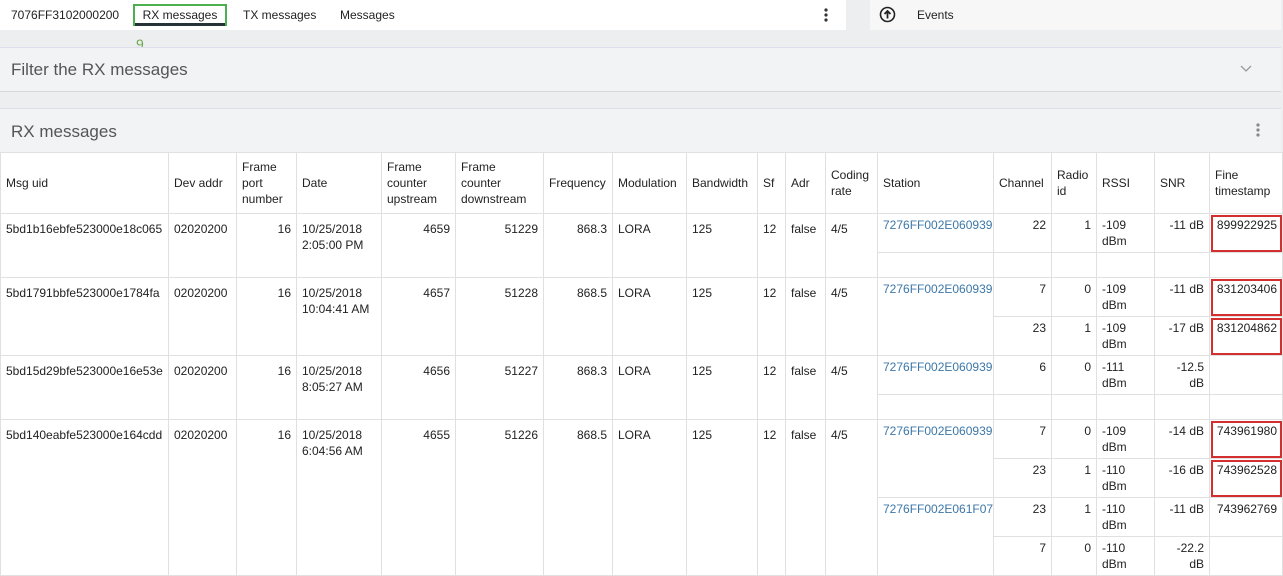 The width and height of the screenshot is (1283, 576). I want to click on cell-channel: 6, so click(1022, 375).